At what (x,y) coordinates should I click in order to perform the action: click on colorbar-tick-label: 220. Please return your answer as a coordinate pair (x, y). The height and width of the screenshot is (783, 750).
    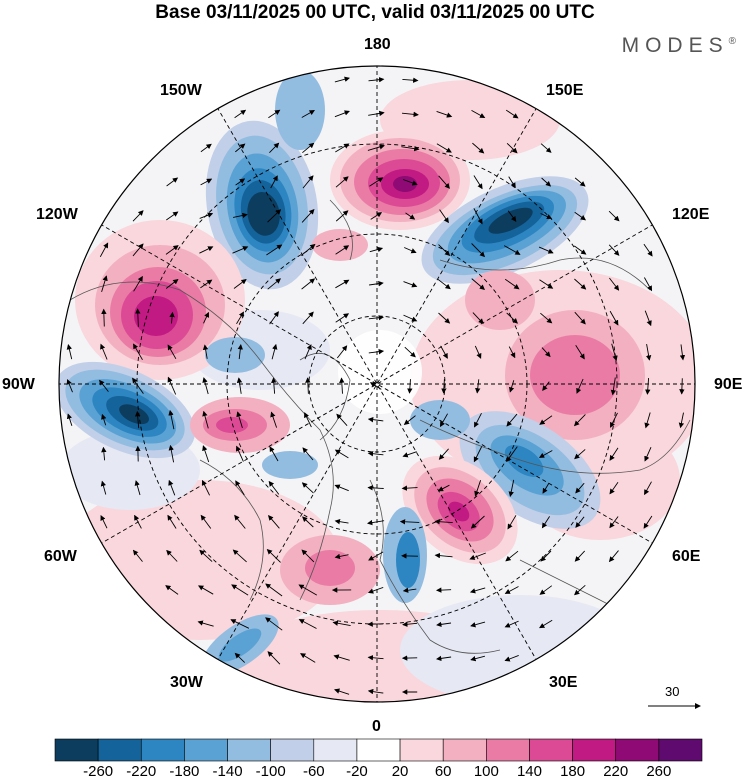
    Looking at the image, I should click on (616, 771).